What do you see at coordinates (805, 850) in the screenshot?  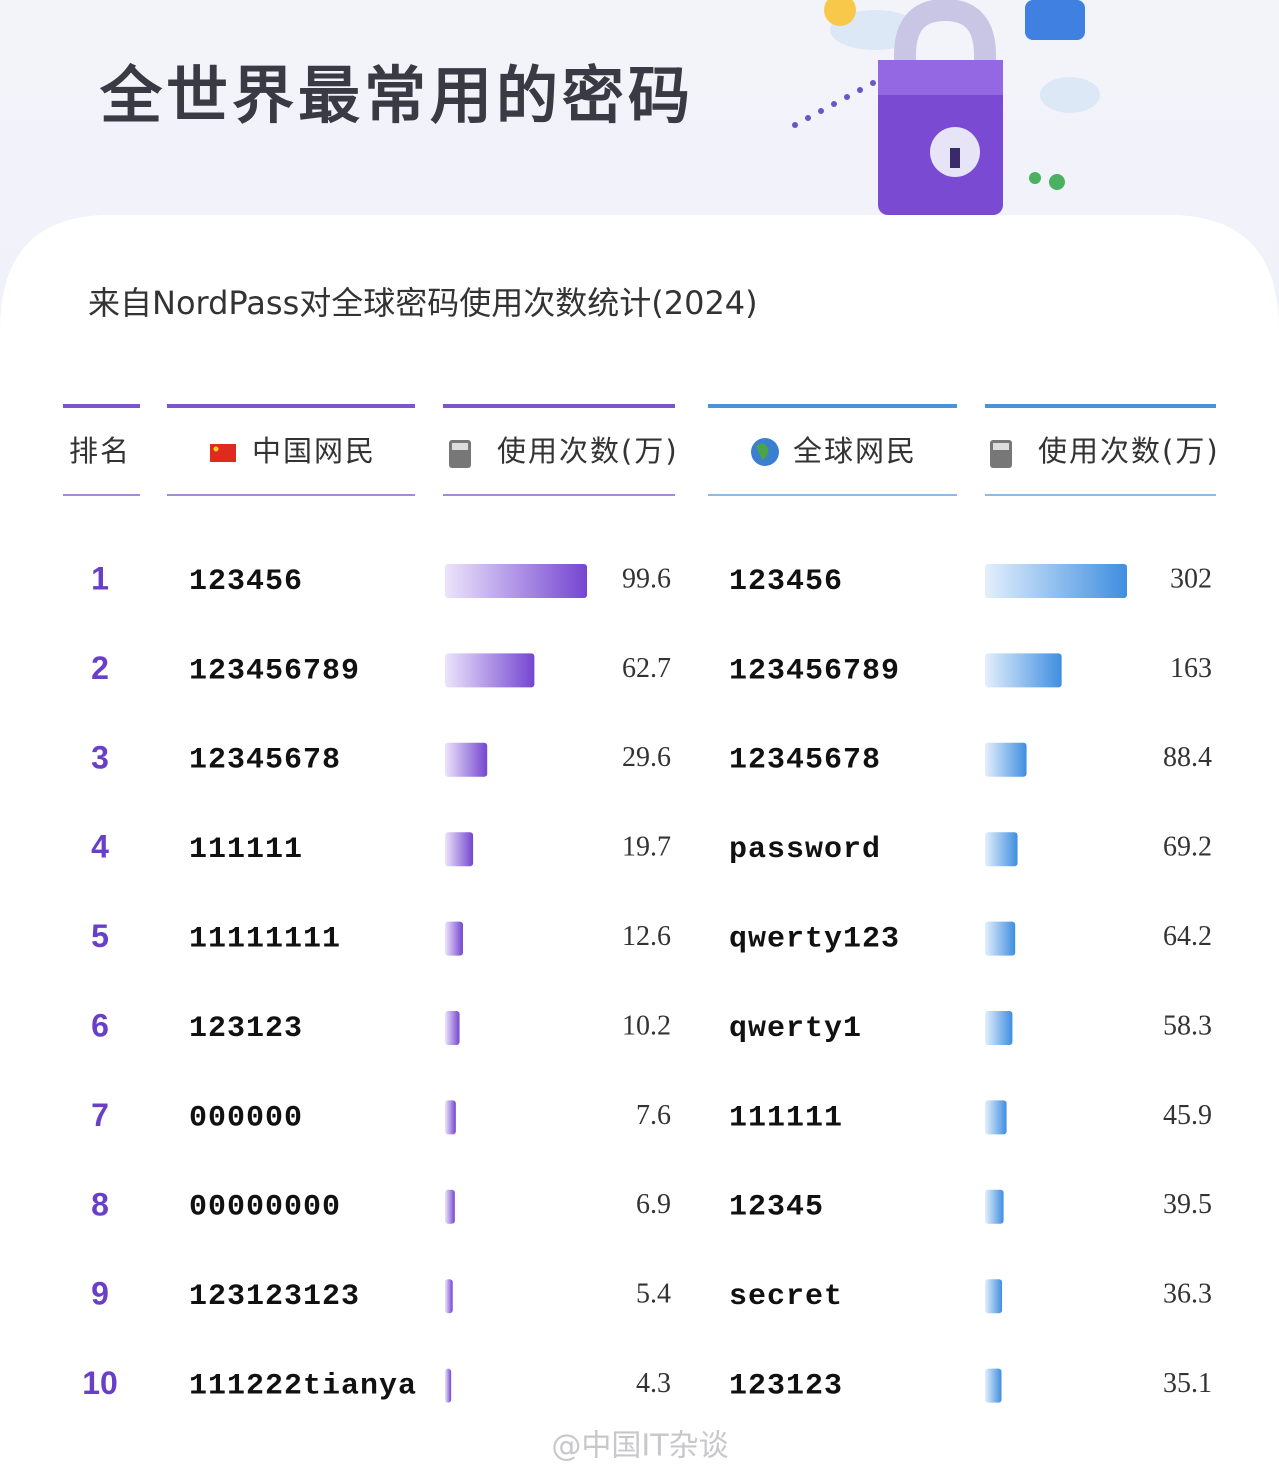 I see `password: password` at bounding box center [805, 850].